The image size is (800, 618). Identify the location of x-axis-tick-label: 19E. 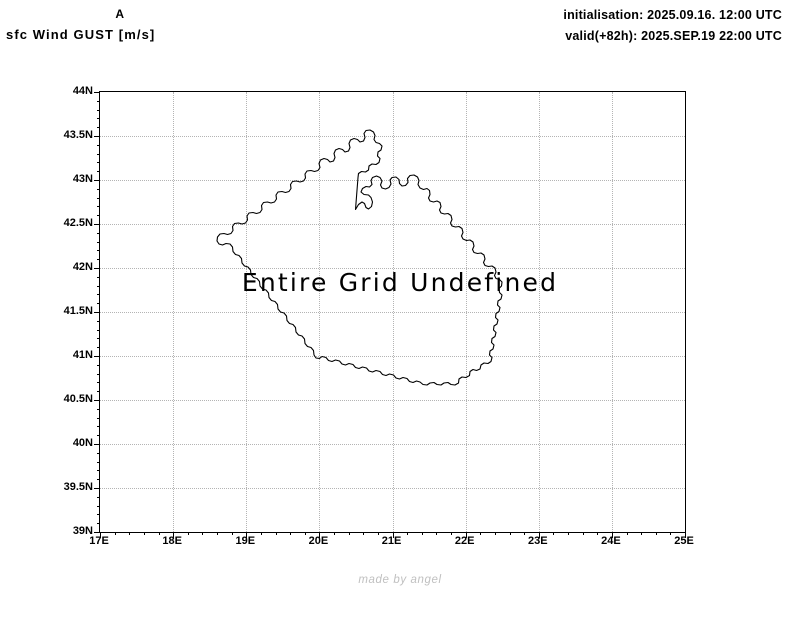
(245, 541).